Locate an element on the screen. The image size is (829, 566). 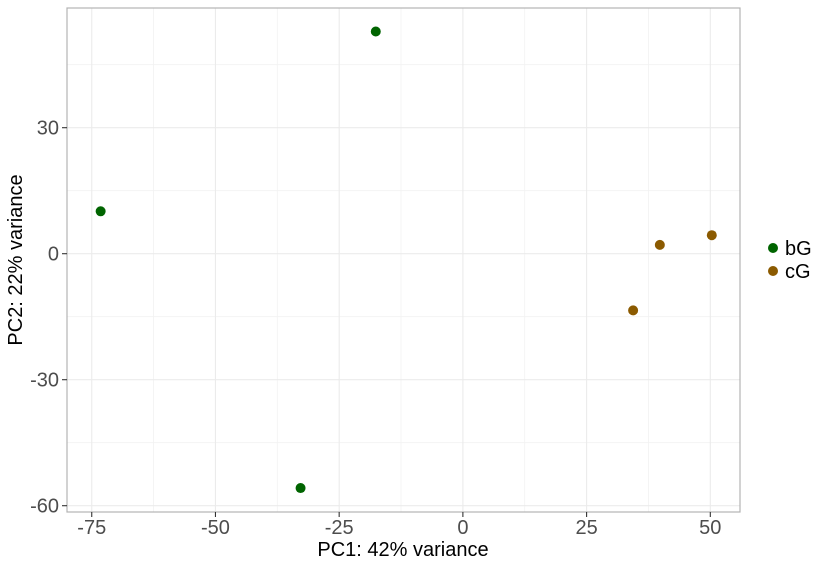
legend-key-bG is located at coordinates (773, 248).